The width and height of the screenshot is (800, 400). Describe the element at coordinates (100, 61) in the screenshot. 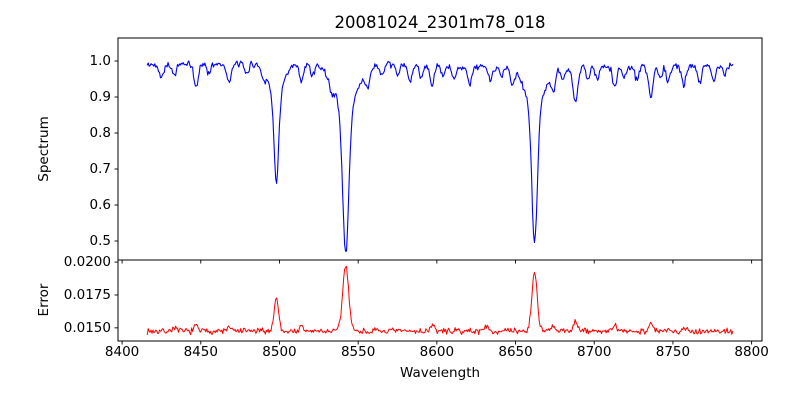

I see `spectrum-y-tick-label: 1.0` at that location.